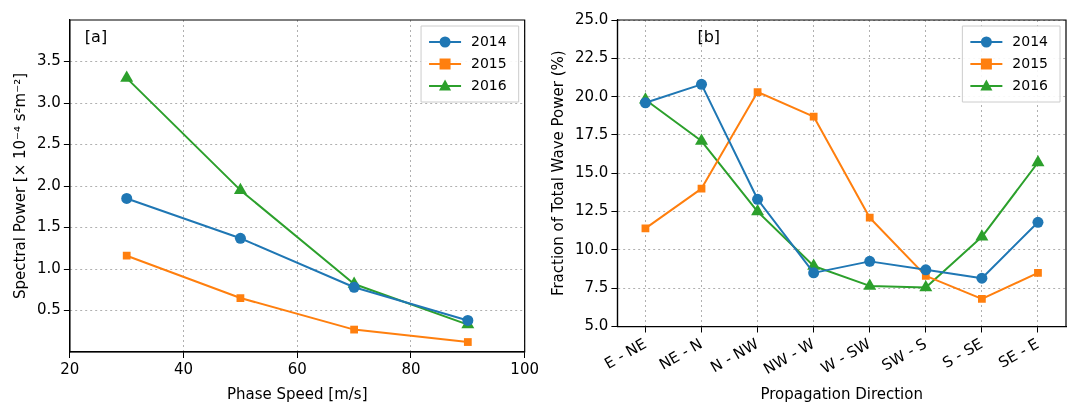 The height and width of the screenshot is (417, 1088). What do you see at coordinates (49, 101) in the screenshot?
I see `y-tick-label: 3.0` at bounding box center [49, 101].